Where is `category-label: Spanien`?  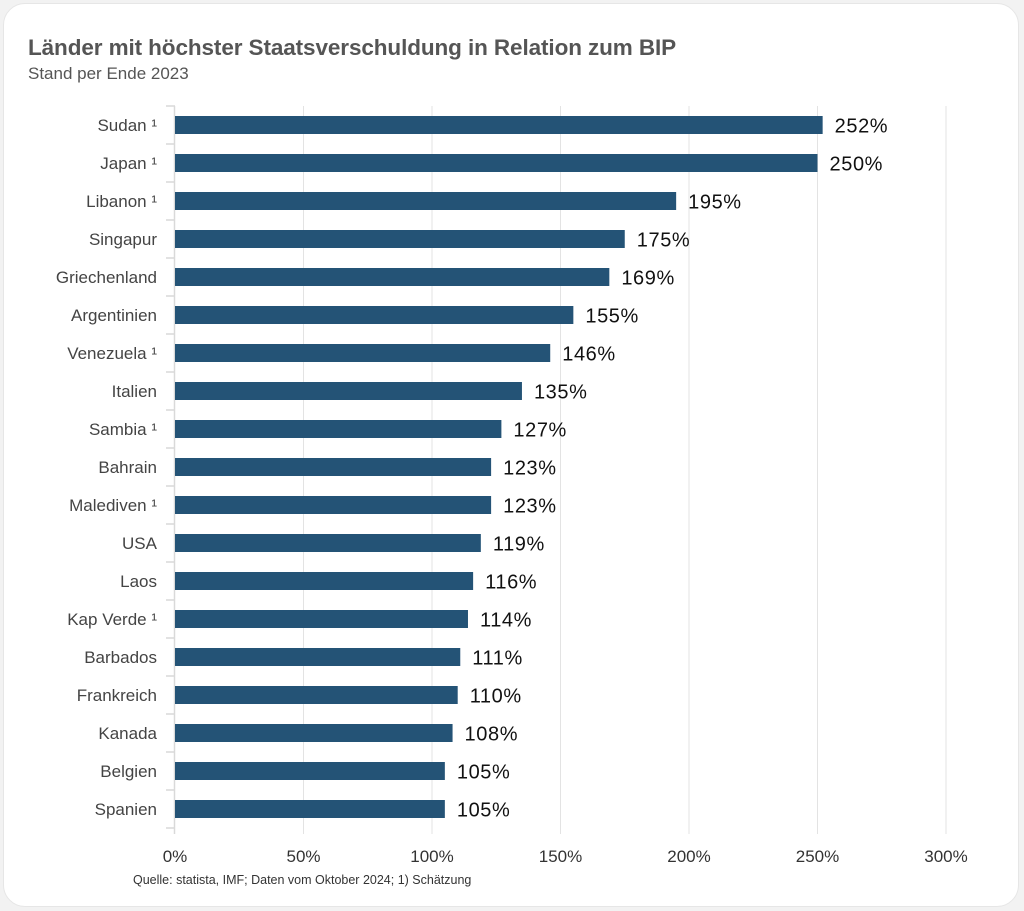 category-label: Spanien is located at coordinates (126, 809).